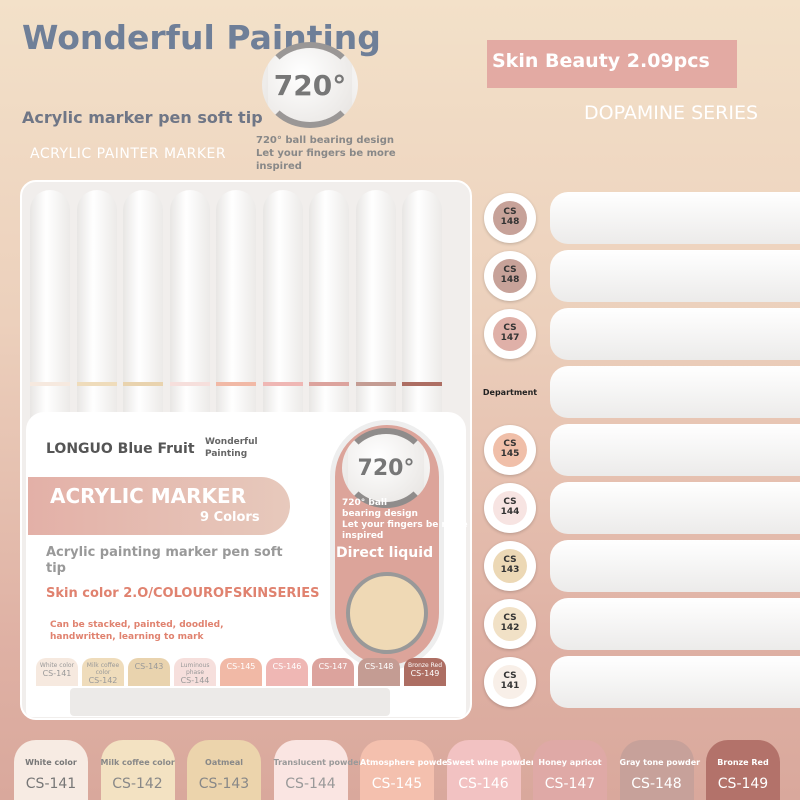  I want to click on pen-cap: CS 145, so click(510, 450).